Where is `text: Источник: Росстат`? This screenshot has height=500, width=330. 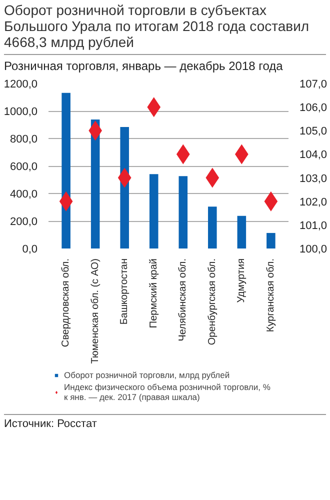
text: Источник: Росстат is located at coordinates (165, 423).